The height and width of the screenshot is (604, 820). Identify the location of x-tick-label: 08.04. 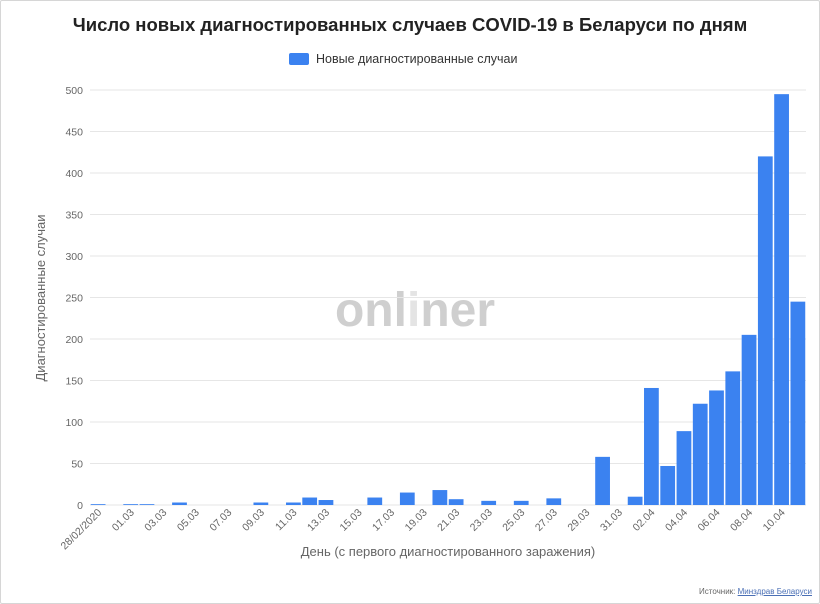
(741, 520).